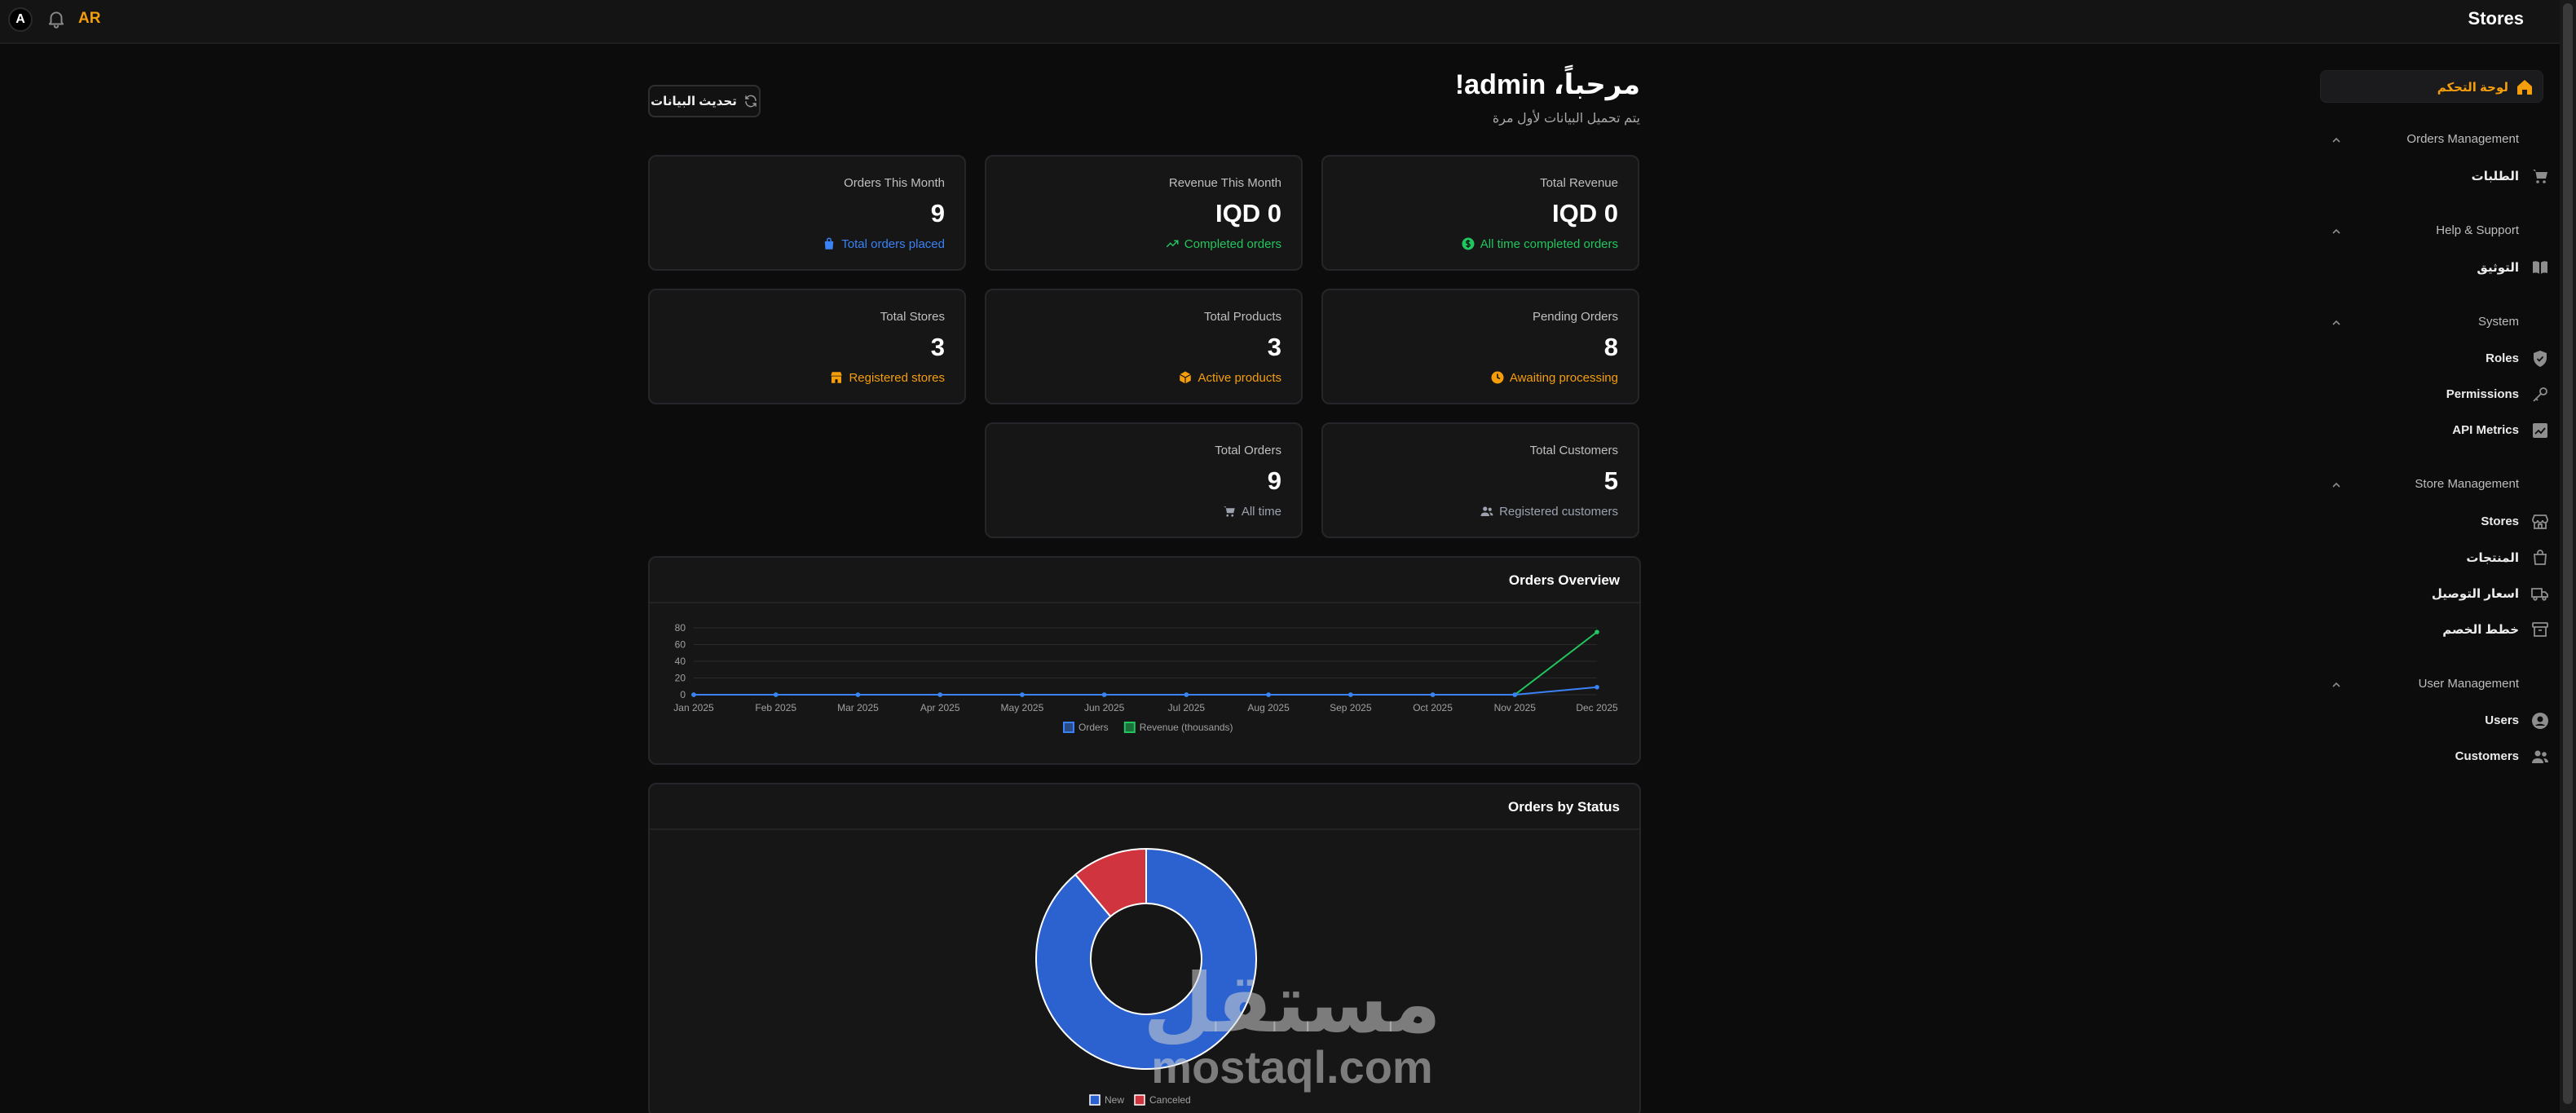  What do you see at coordinates (2540, 359) in the screenshot?
I see `shield-icon` at bounding box center [2540, 359].